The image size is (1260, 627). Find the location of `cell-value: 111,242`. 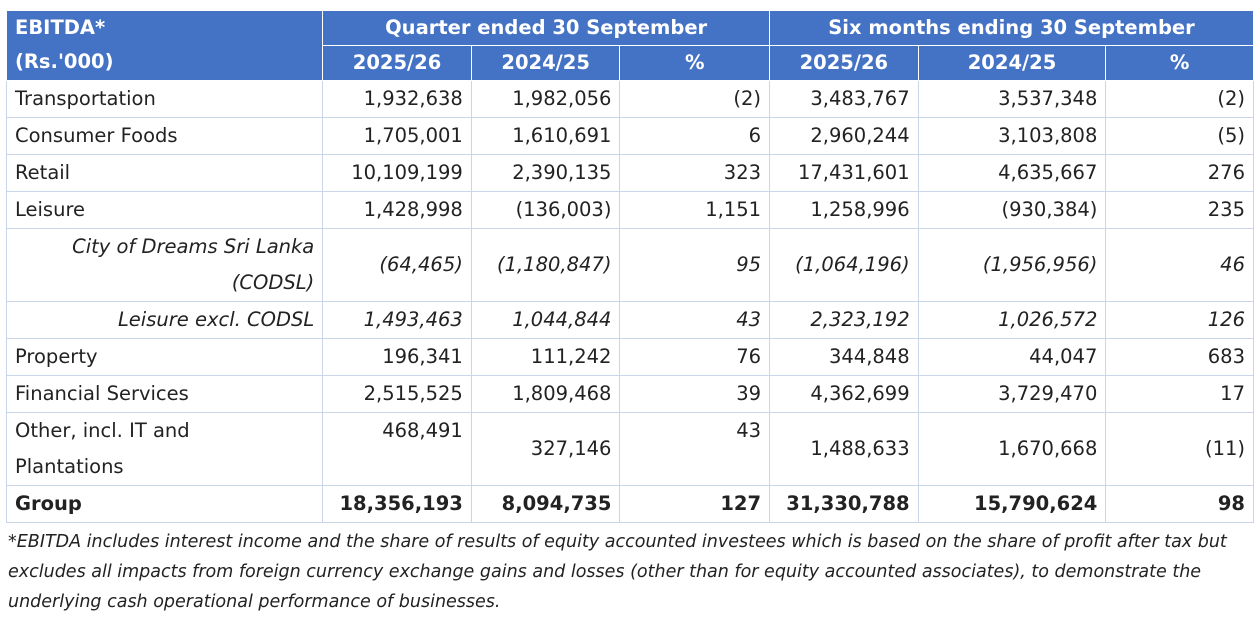

cell-value: 111,242 is located at coordinates (545, 357).